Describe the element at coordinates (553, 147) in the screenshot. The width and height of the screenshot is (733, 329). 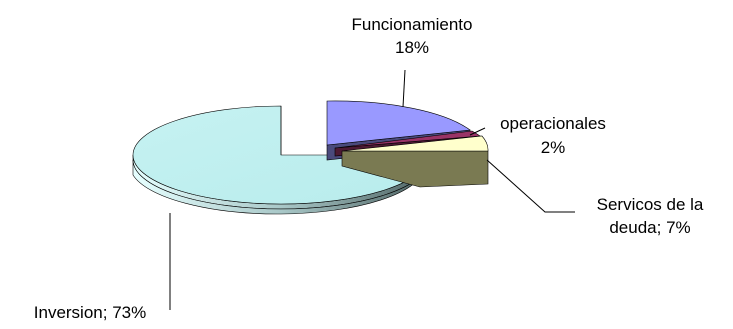
I see `label-operacionales-pct: 2%` at that location.